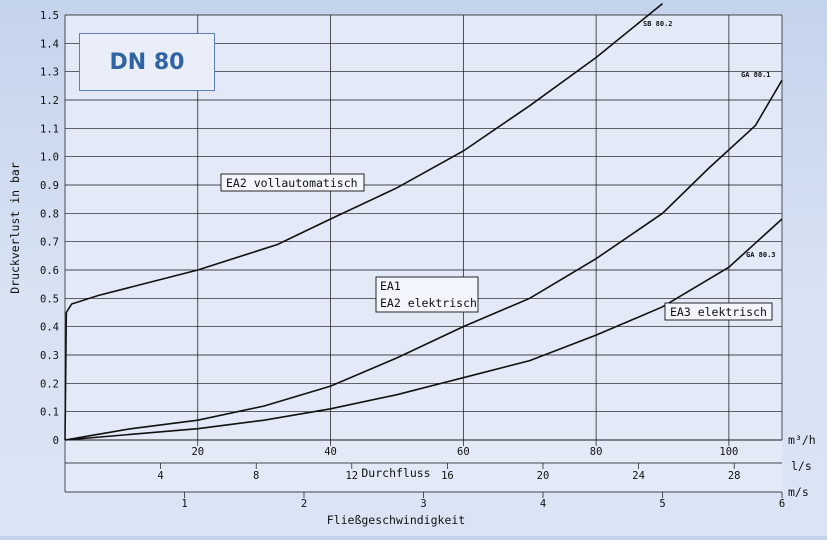 The width and height of the screenshot is (827, 540). What do you see at coordinates (256, 476) in the screenshot?
I see `x-tick-label-ls: 8` at bounding box center [256, 476].